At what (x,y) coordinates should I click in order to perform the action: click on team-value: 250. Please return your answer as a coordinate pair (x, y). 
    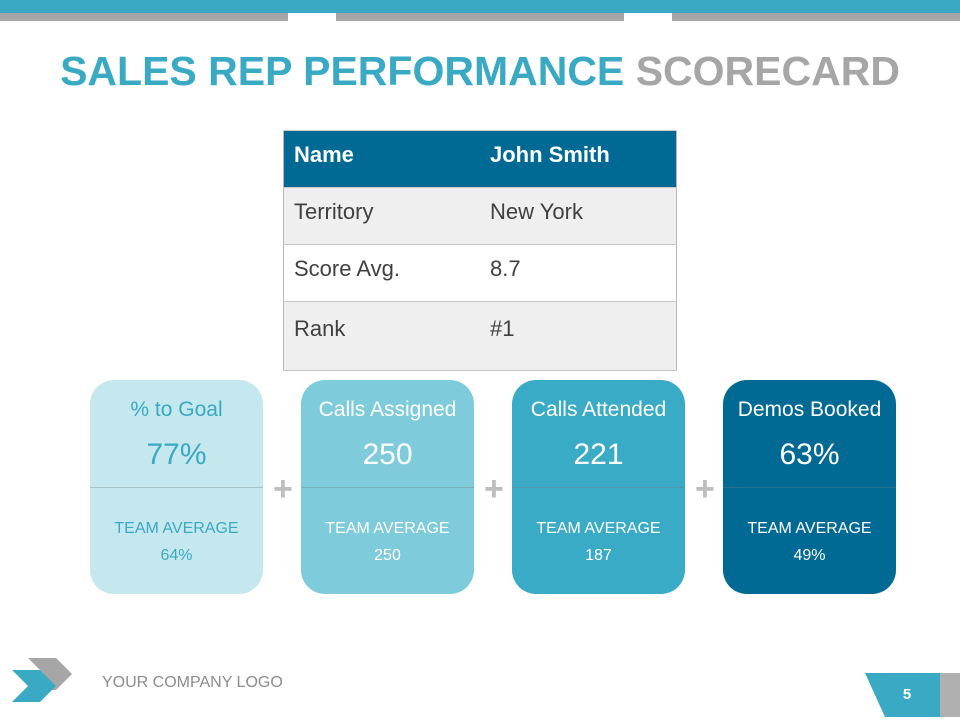
    Looking at the image, I should click on (387, 555).